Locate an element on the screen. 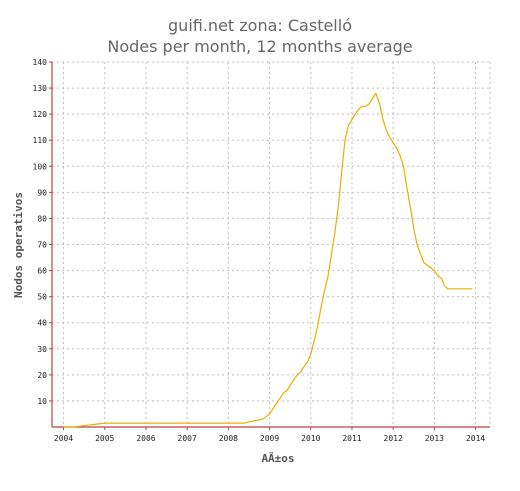 This screenshot has height=491, width=520. chart-title: guifi.net zona: Castelló is located at coordinates (260, 25).